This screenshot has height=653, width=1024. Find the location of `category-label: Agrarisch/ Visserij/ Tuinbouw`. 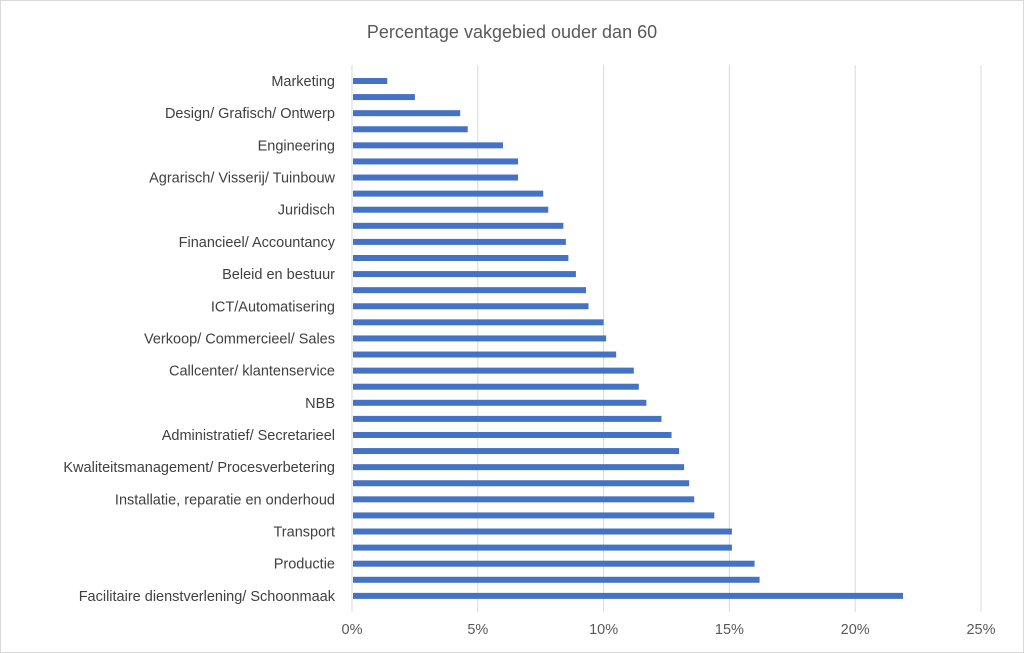

category-label: Agrarisch/ Visserij/ Tuinbouw is located at coordinates (242, 179).